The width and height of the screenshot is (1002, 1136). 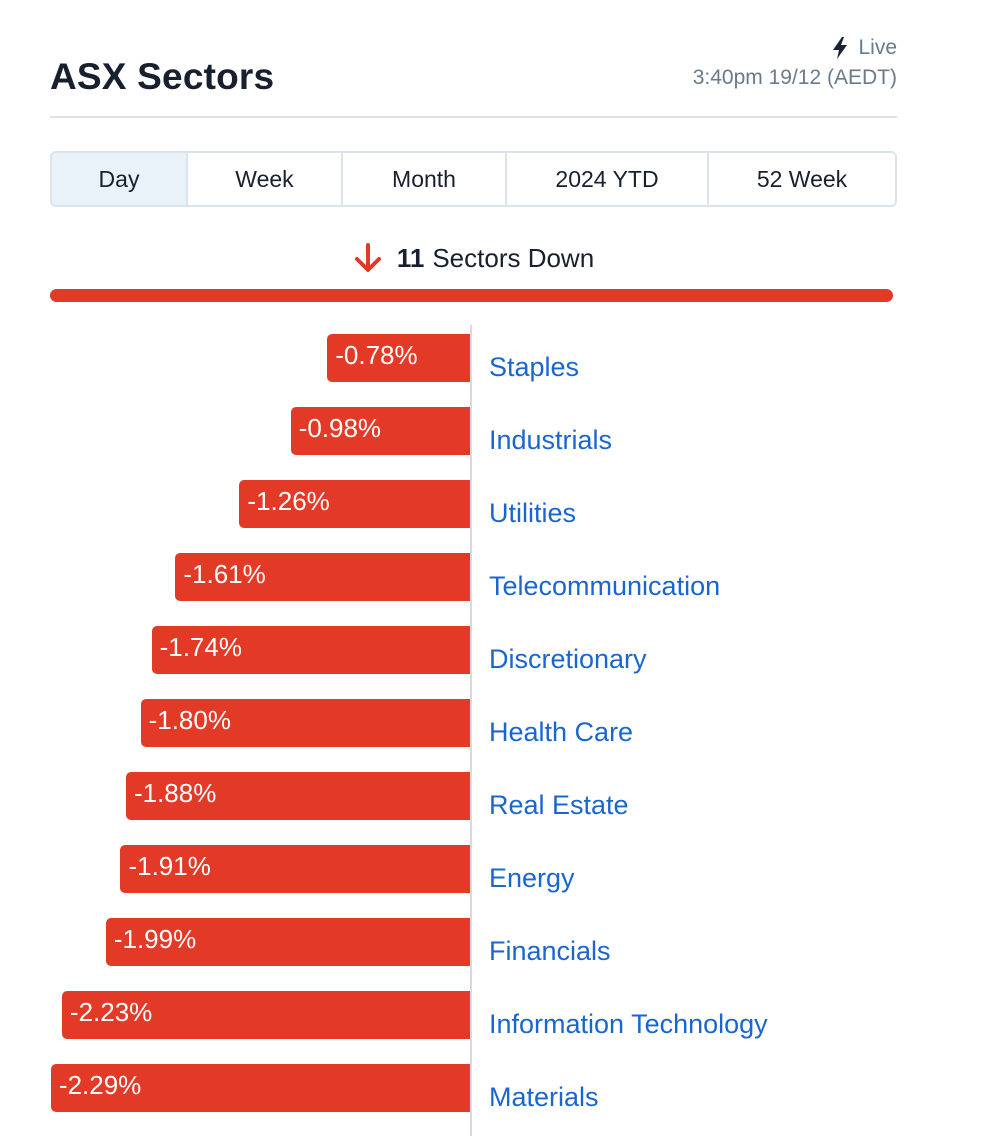 I want to click on sectors-down-bar, so click(x=471, y=295).